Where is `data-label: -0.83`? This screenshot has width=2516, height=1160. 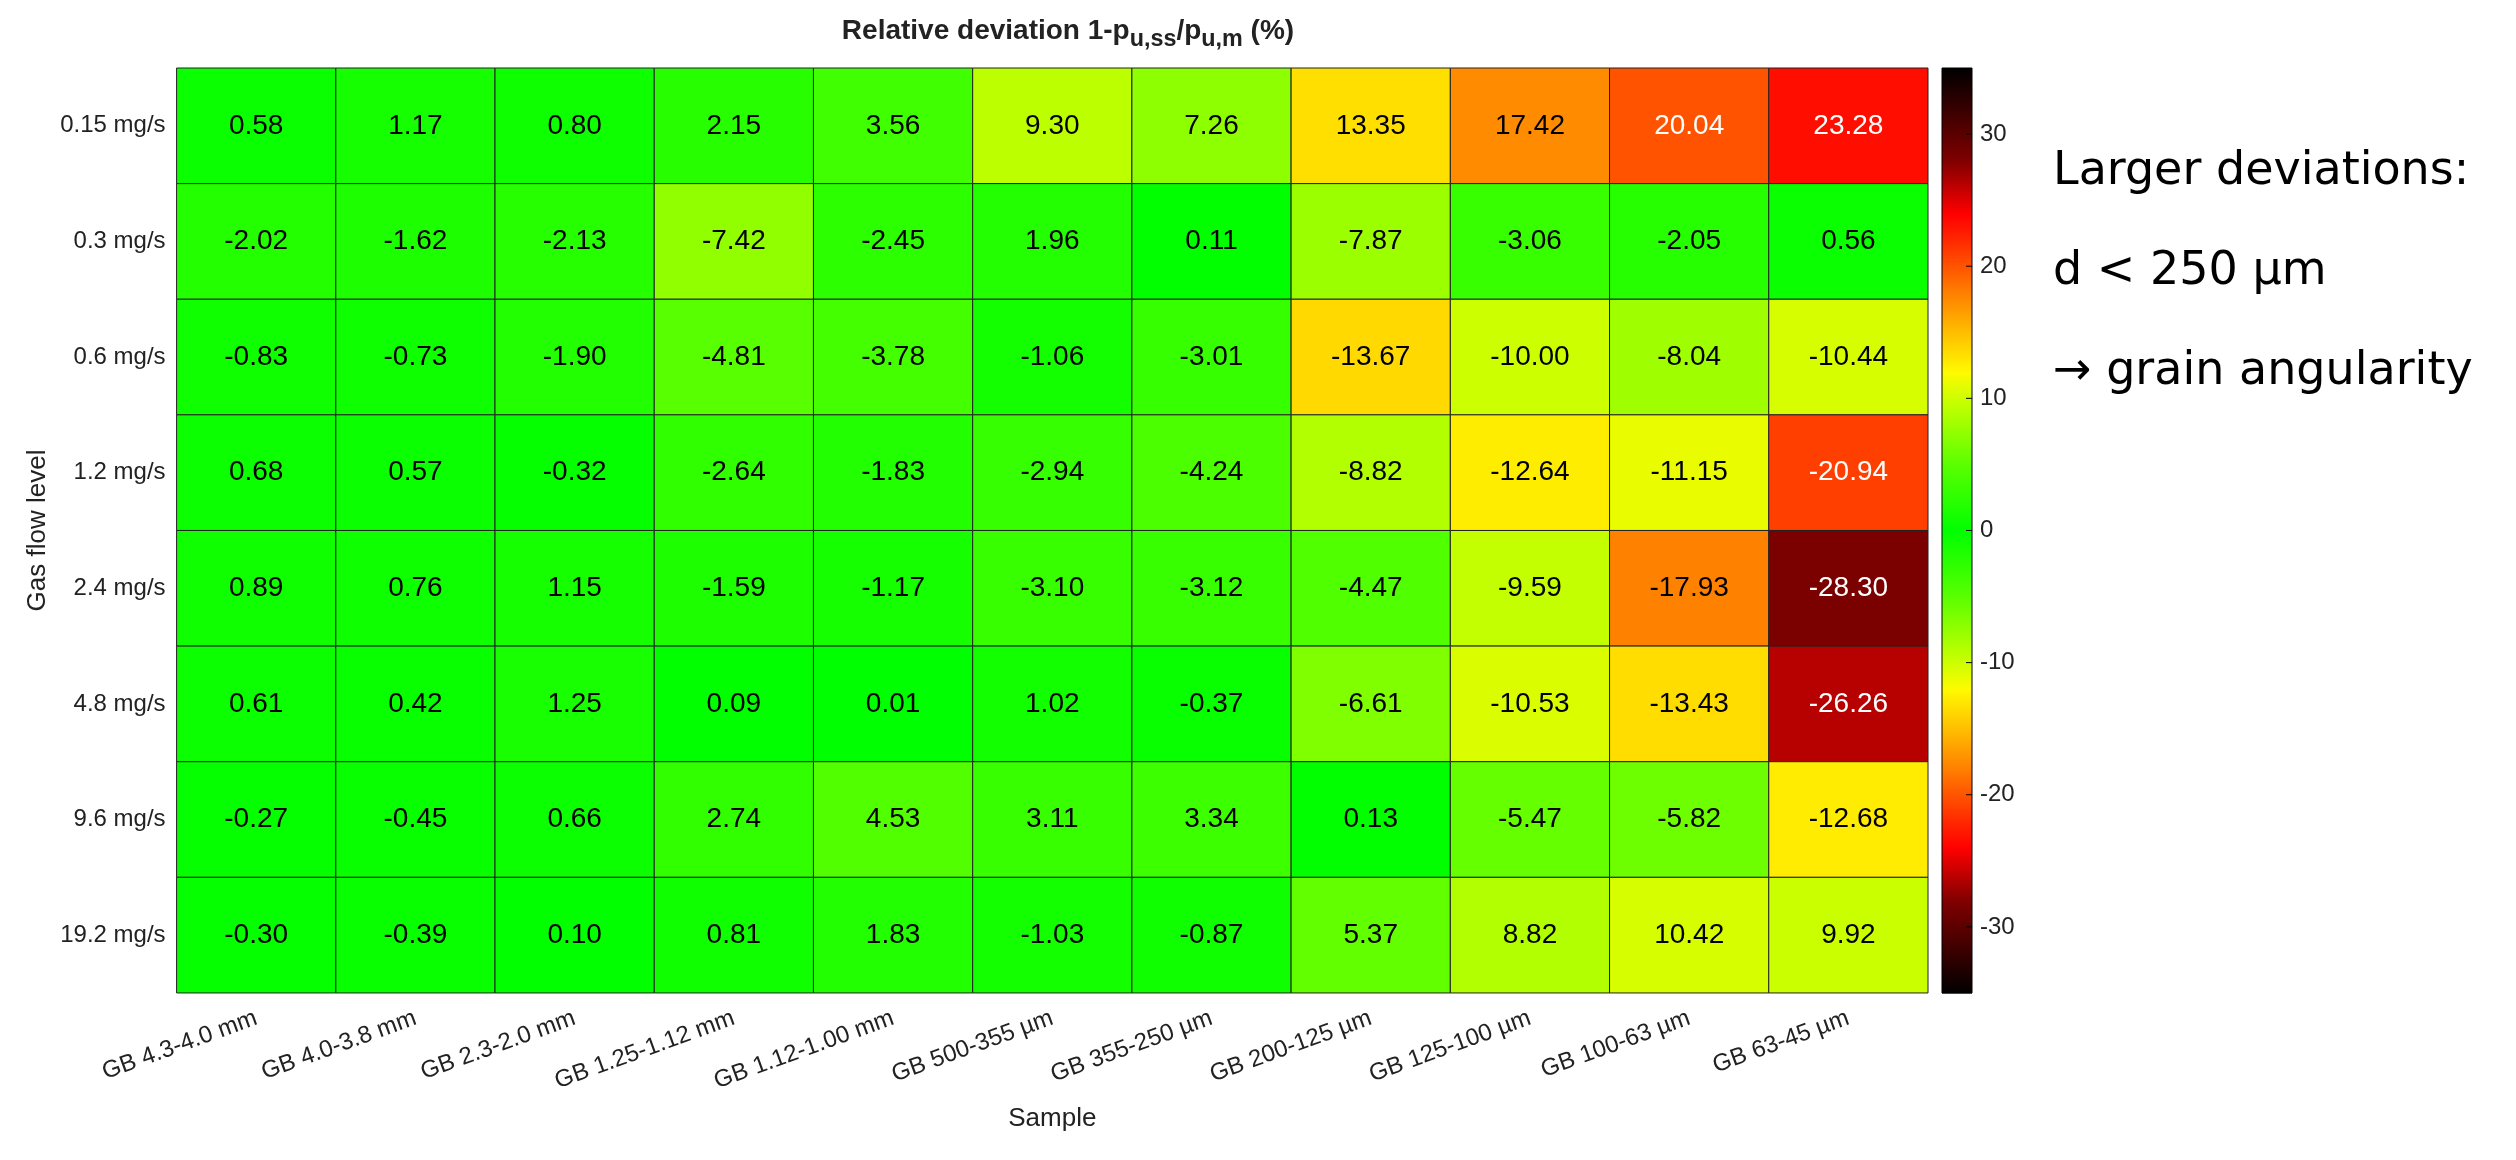
data-label: -0.83 is located at coordinates (256, 355).